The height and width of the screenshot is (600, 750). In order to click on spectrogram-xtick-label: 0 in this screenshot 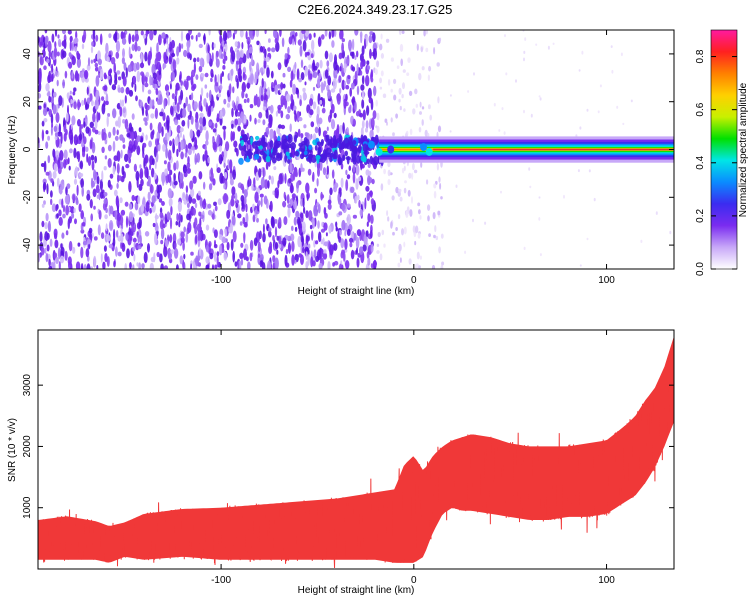, I will do `click(414, 280)`.